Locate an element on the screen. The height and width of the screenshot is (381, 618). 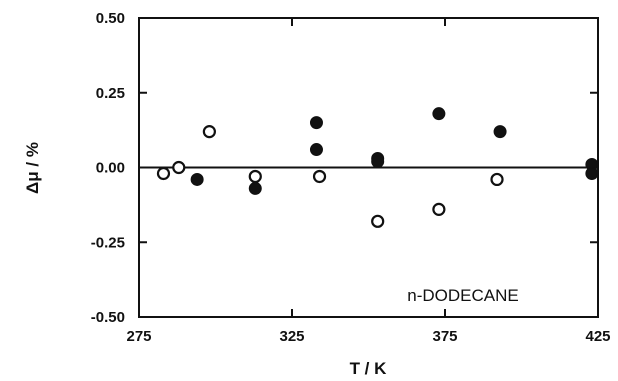
annotation-label: n-DODECANE is located at coordinates (462, 295).